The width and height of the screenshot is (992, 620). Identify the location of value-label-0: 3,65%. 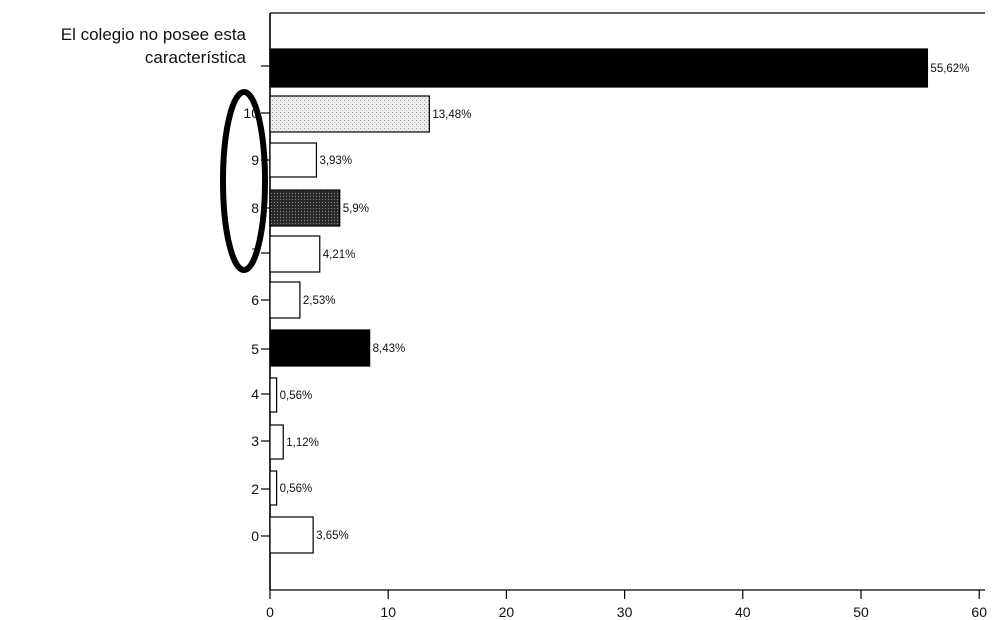
(332, 536).